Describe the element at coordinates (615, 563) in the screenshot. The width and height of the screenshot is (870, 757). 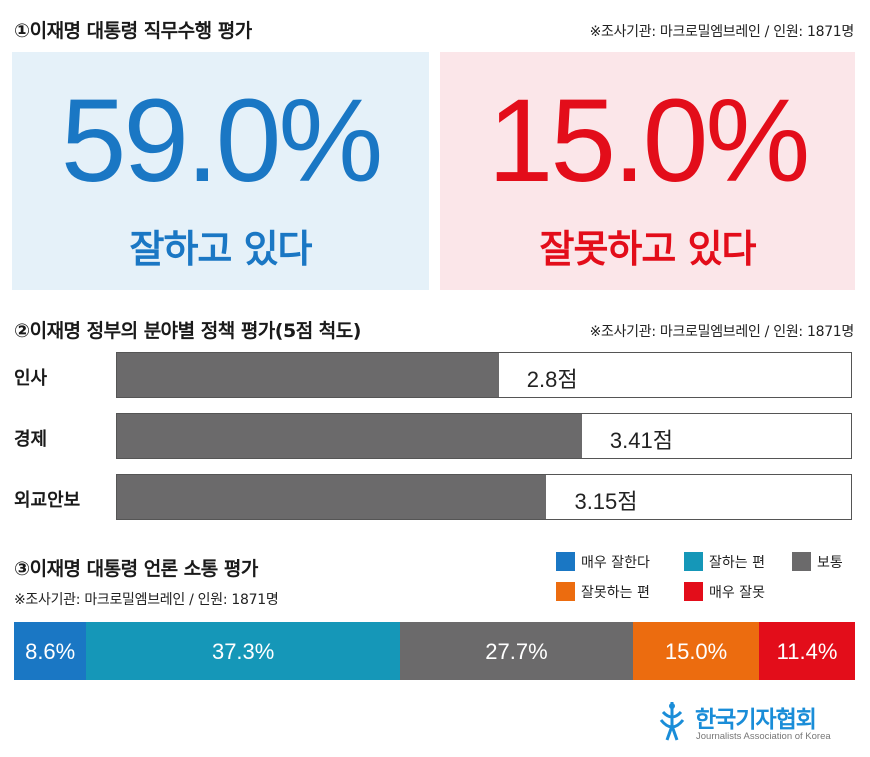
I see `legend-label: 매우 잘한다` at that location.